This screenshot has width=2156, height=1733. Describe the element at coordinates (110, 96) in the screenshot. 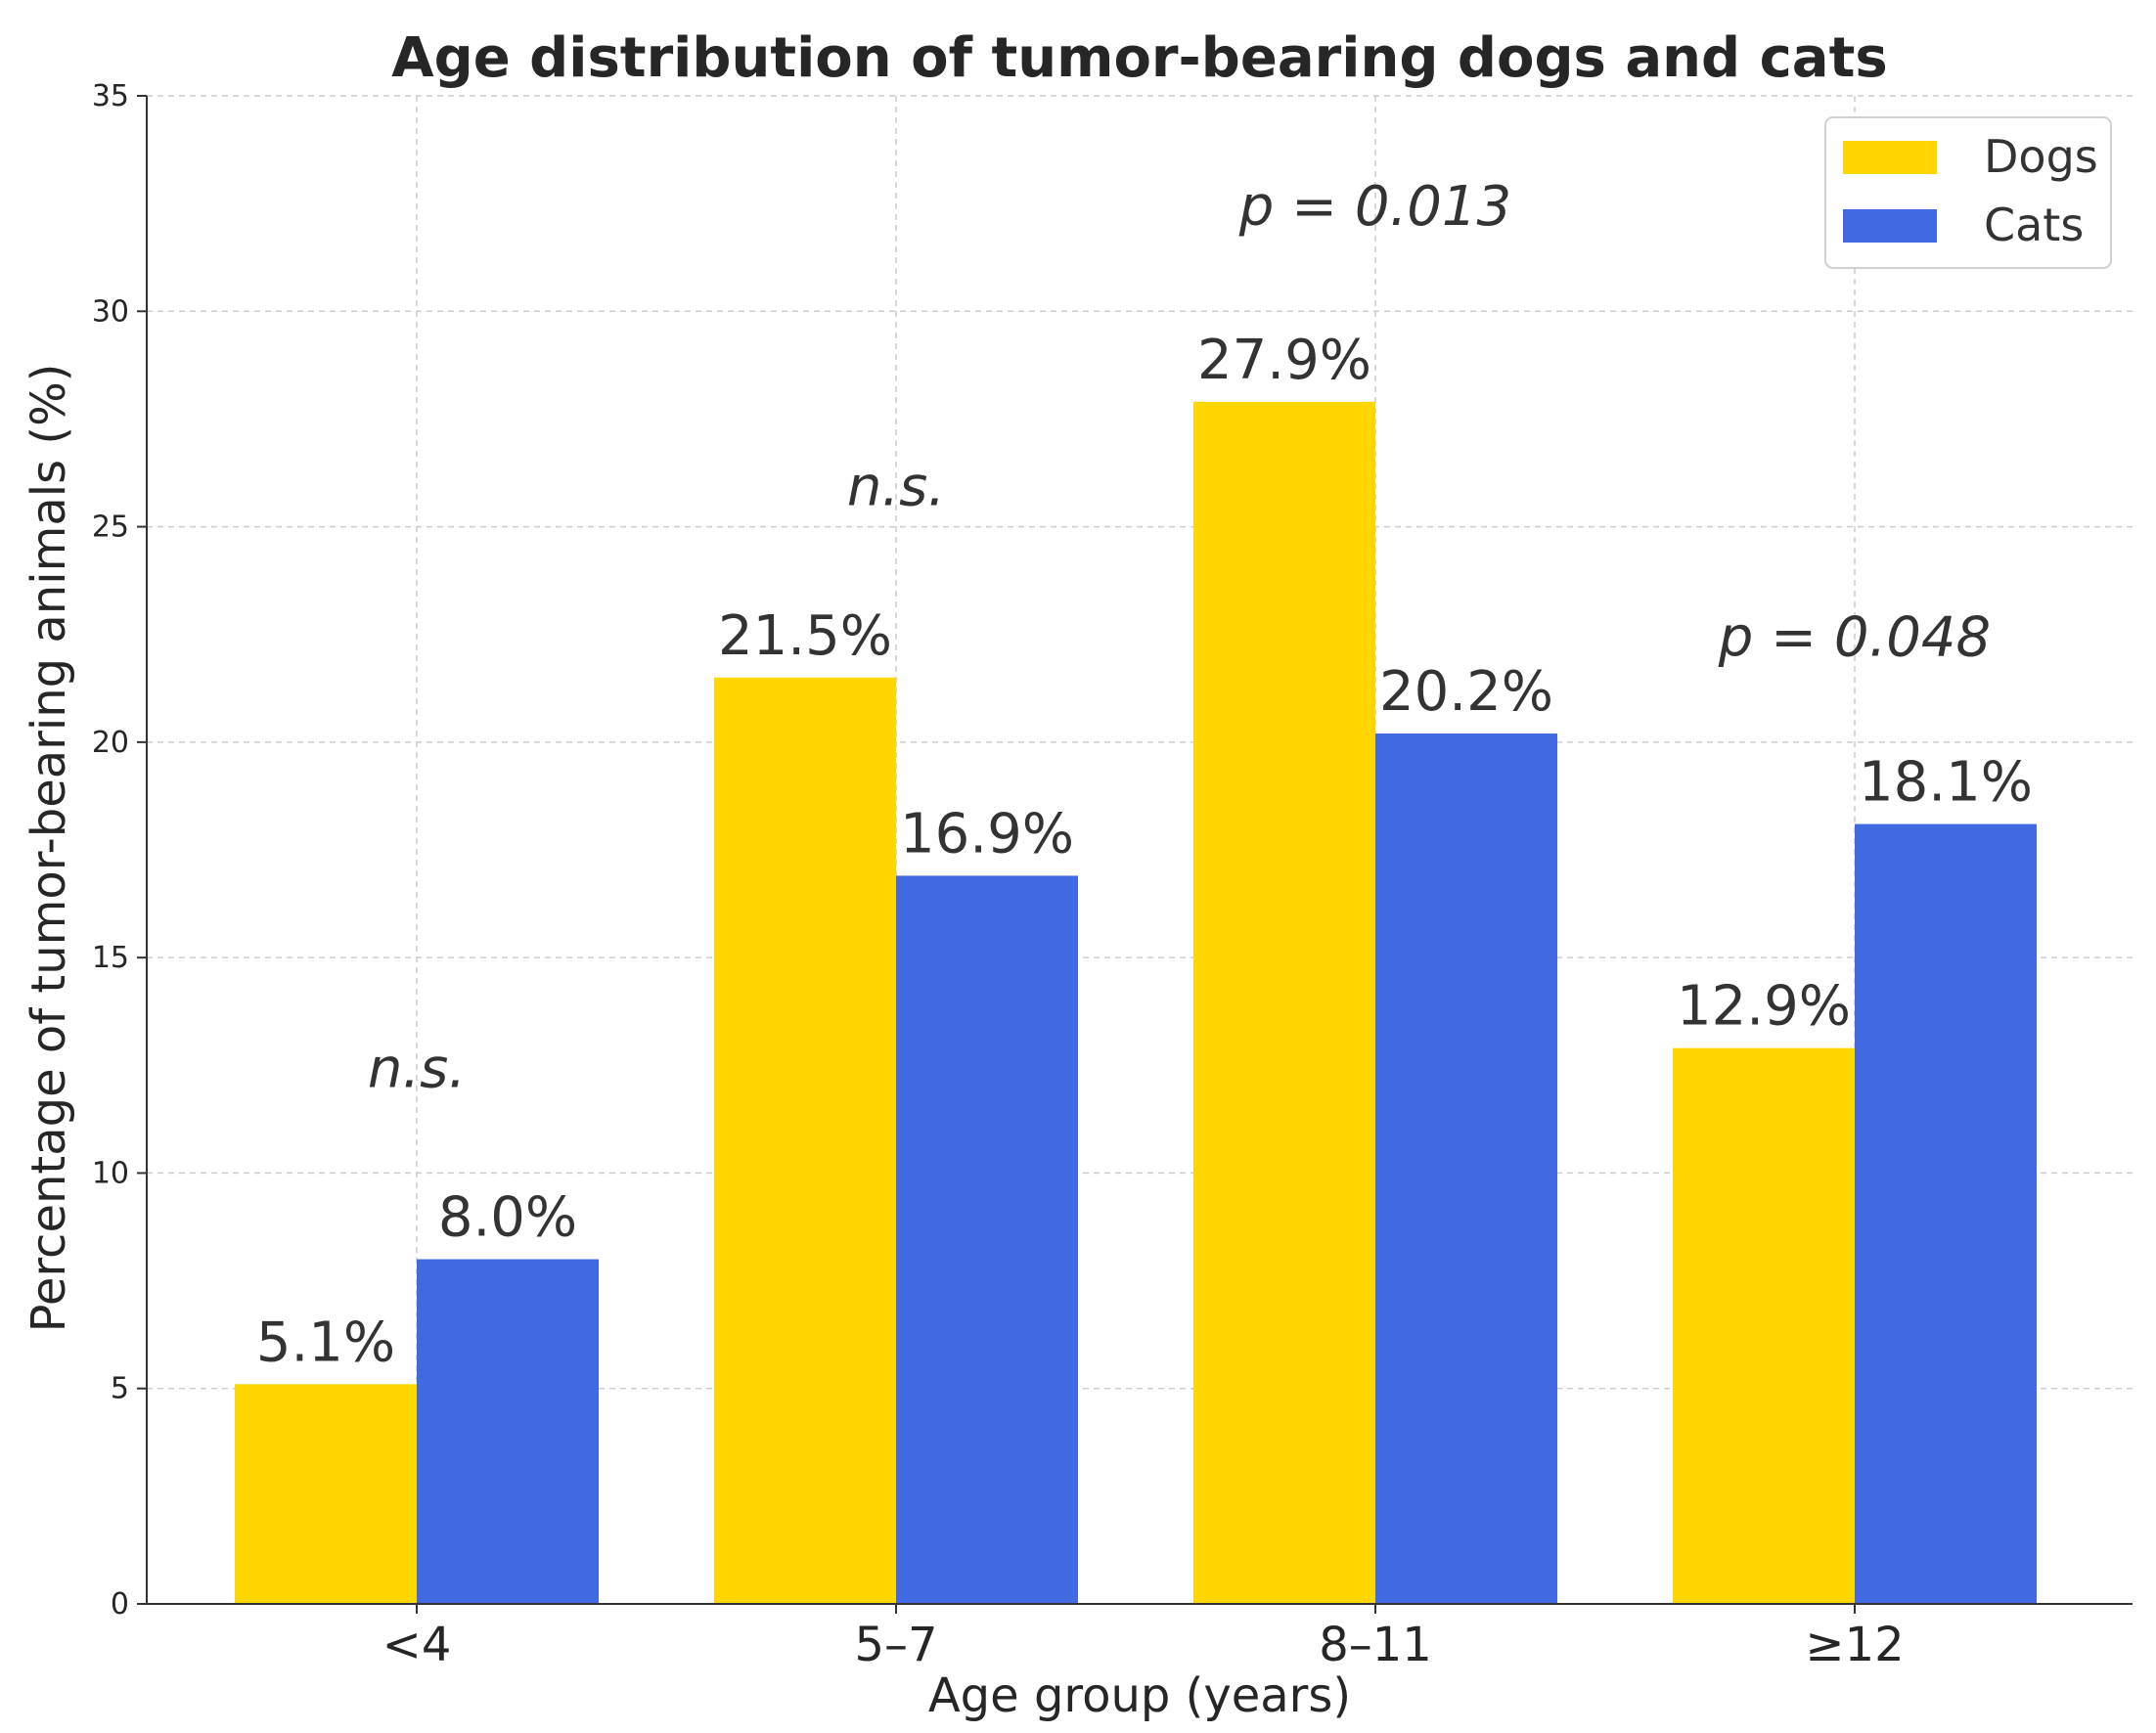

I see `y-tick-label-7: 35` at that location.